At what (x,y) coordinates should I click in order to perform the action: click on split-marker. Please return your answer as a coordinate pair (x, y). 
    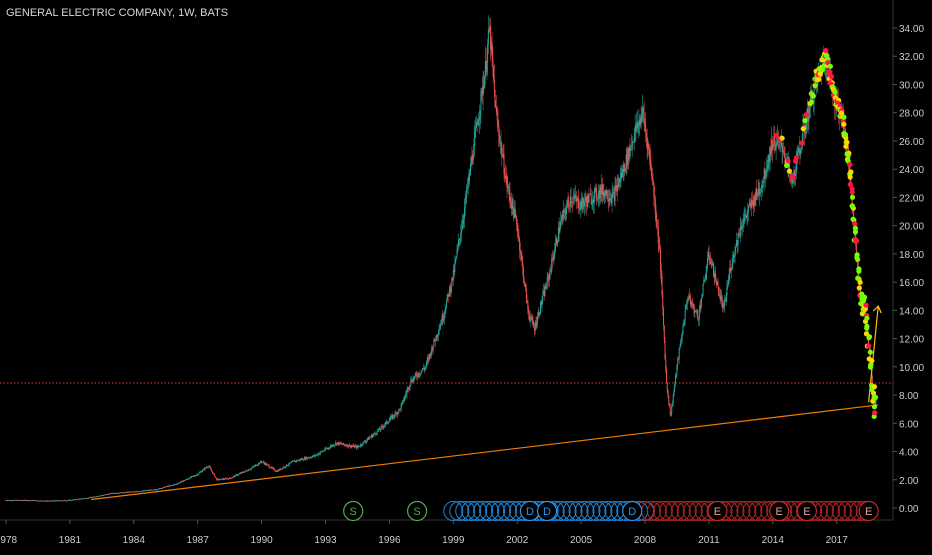
    Looking at the image, I should click on (353, 511).